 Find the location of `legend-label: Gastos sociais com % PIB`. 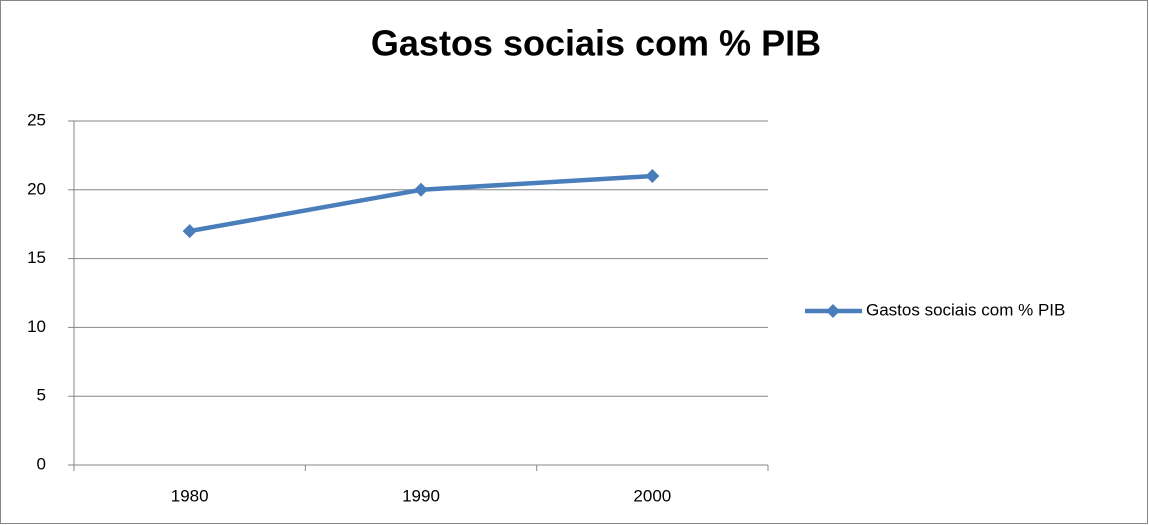

legend-label: Gastos sociais com % PIB is located at coordinates (965, 309).